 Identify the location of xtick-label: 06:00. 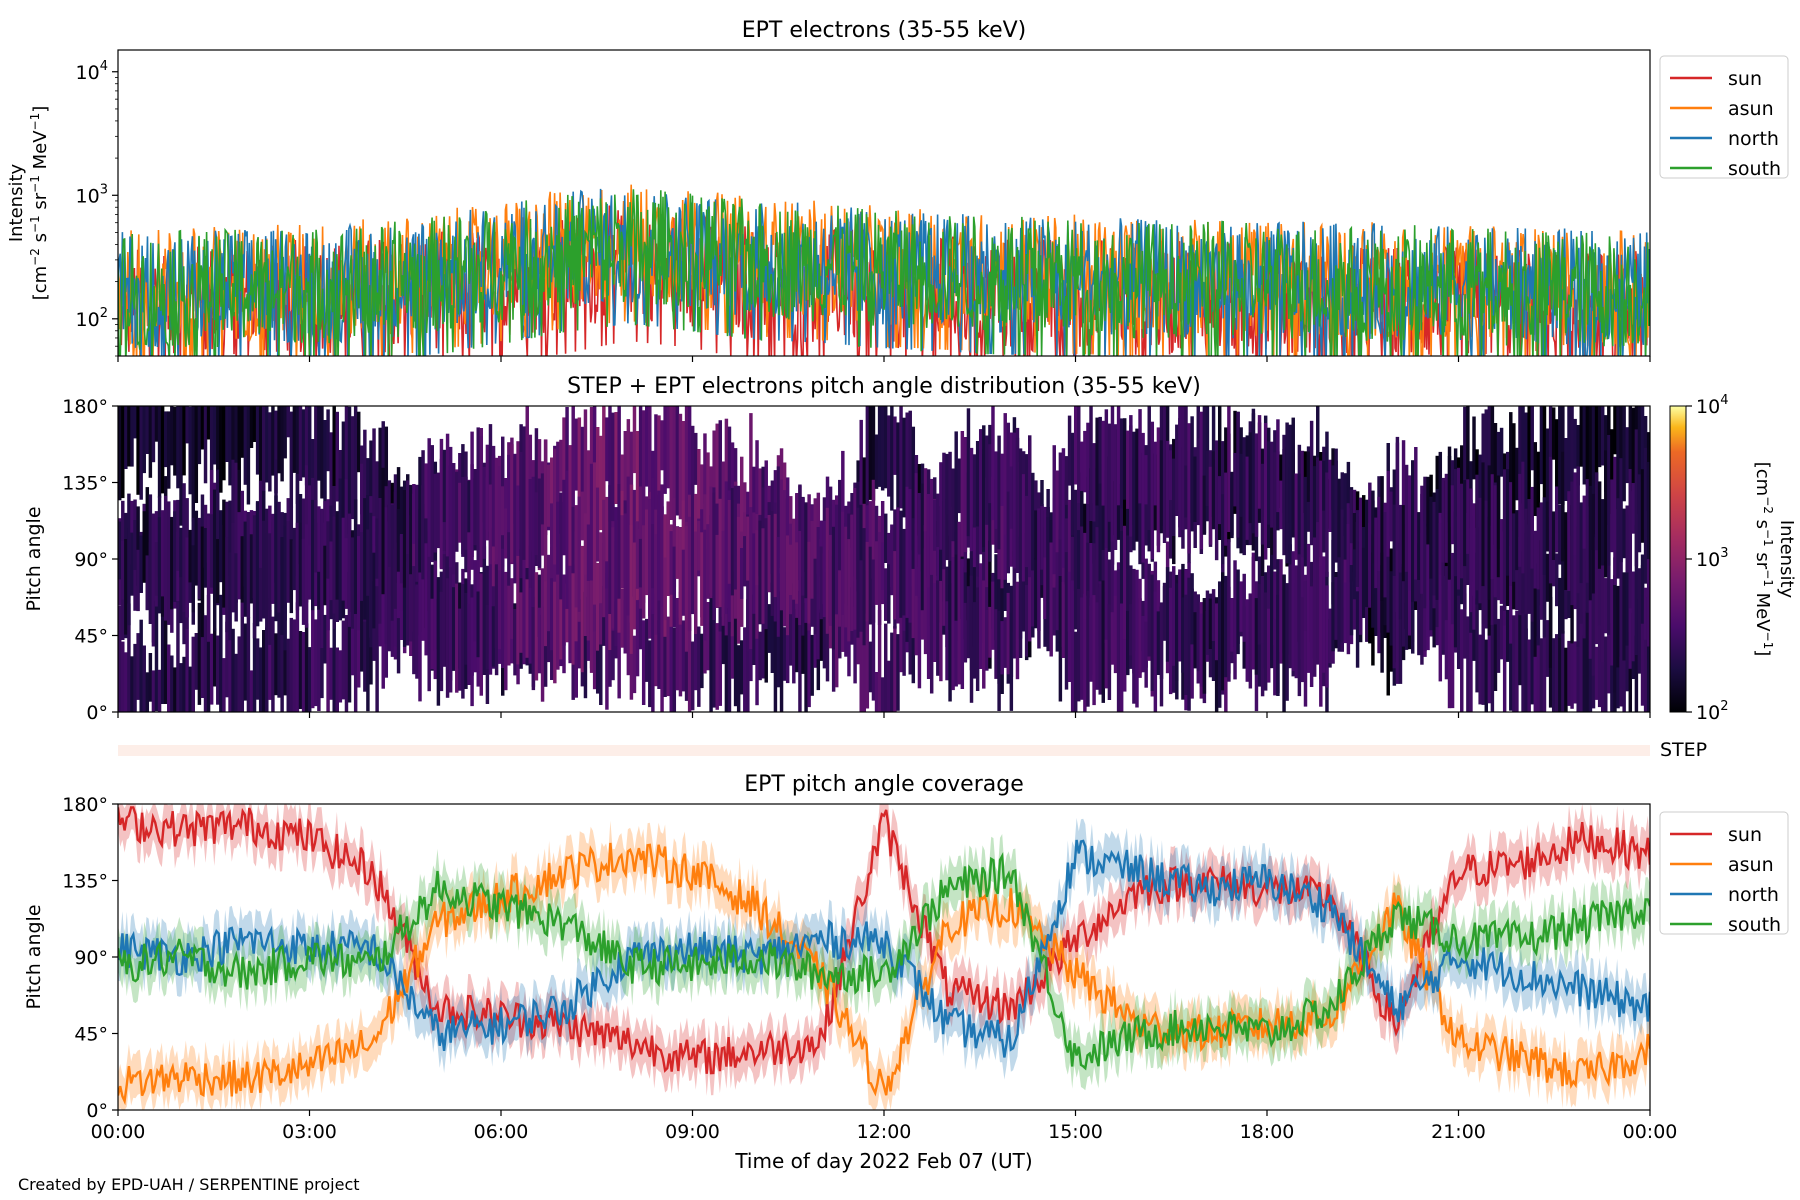
(501, 1132).